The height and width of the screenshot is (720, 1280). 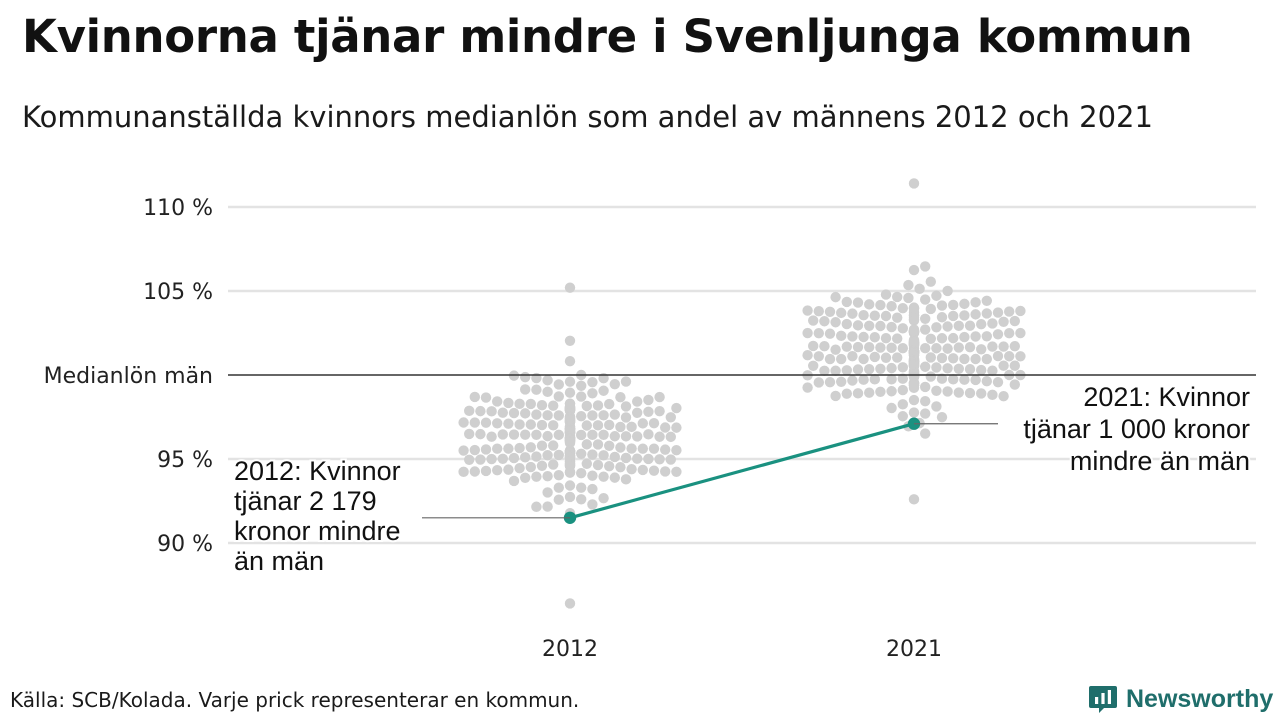 What do you see at coordinates (1160, 461) in the screenshot?
I see `annotation-2021-line: mindre än män` at bounding box center [1160, 461].